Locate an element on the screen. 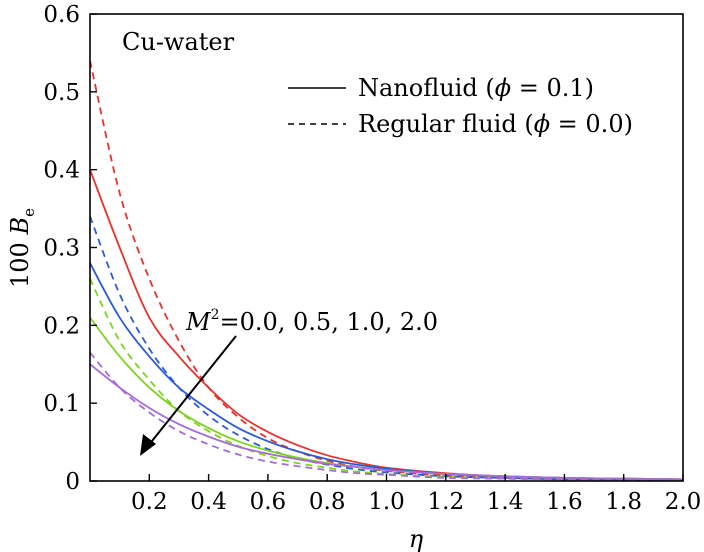 The width and height of the screenshot is (704, 552). y-tick-label: 0.4 is located at coordinates (61, 171).